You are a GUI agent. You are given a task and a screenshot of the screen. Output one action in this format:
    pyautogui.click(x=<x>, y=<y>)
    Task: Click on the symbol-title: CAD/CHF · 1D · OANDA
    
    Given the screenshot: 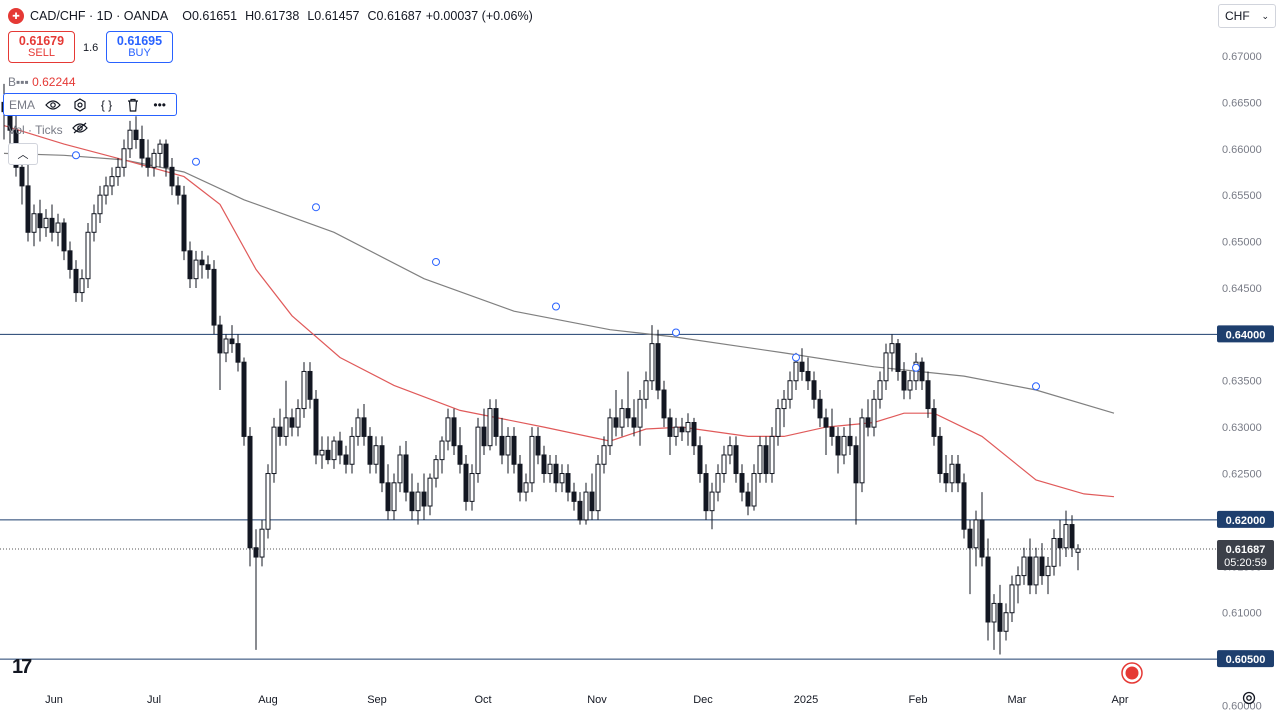 What is the action you would take?
    pyautogui.click(x=99, y=16)
    